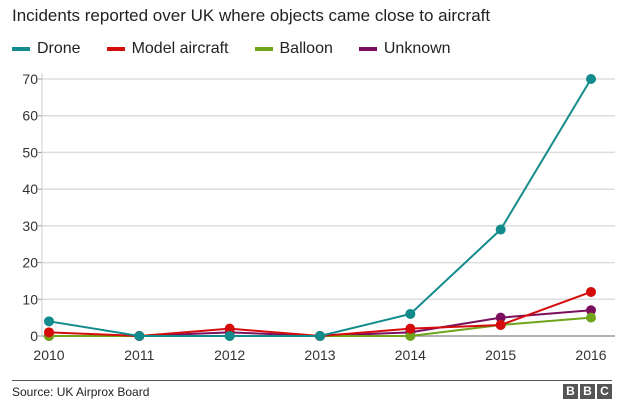  I want to click on y-tick-label: 30, so click(30, 226).